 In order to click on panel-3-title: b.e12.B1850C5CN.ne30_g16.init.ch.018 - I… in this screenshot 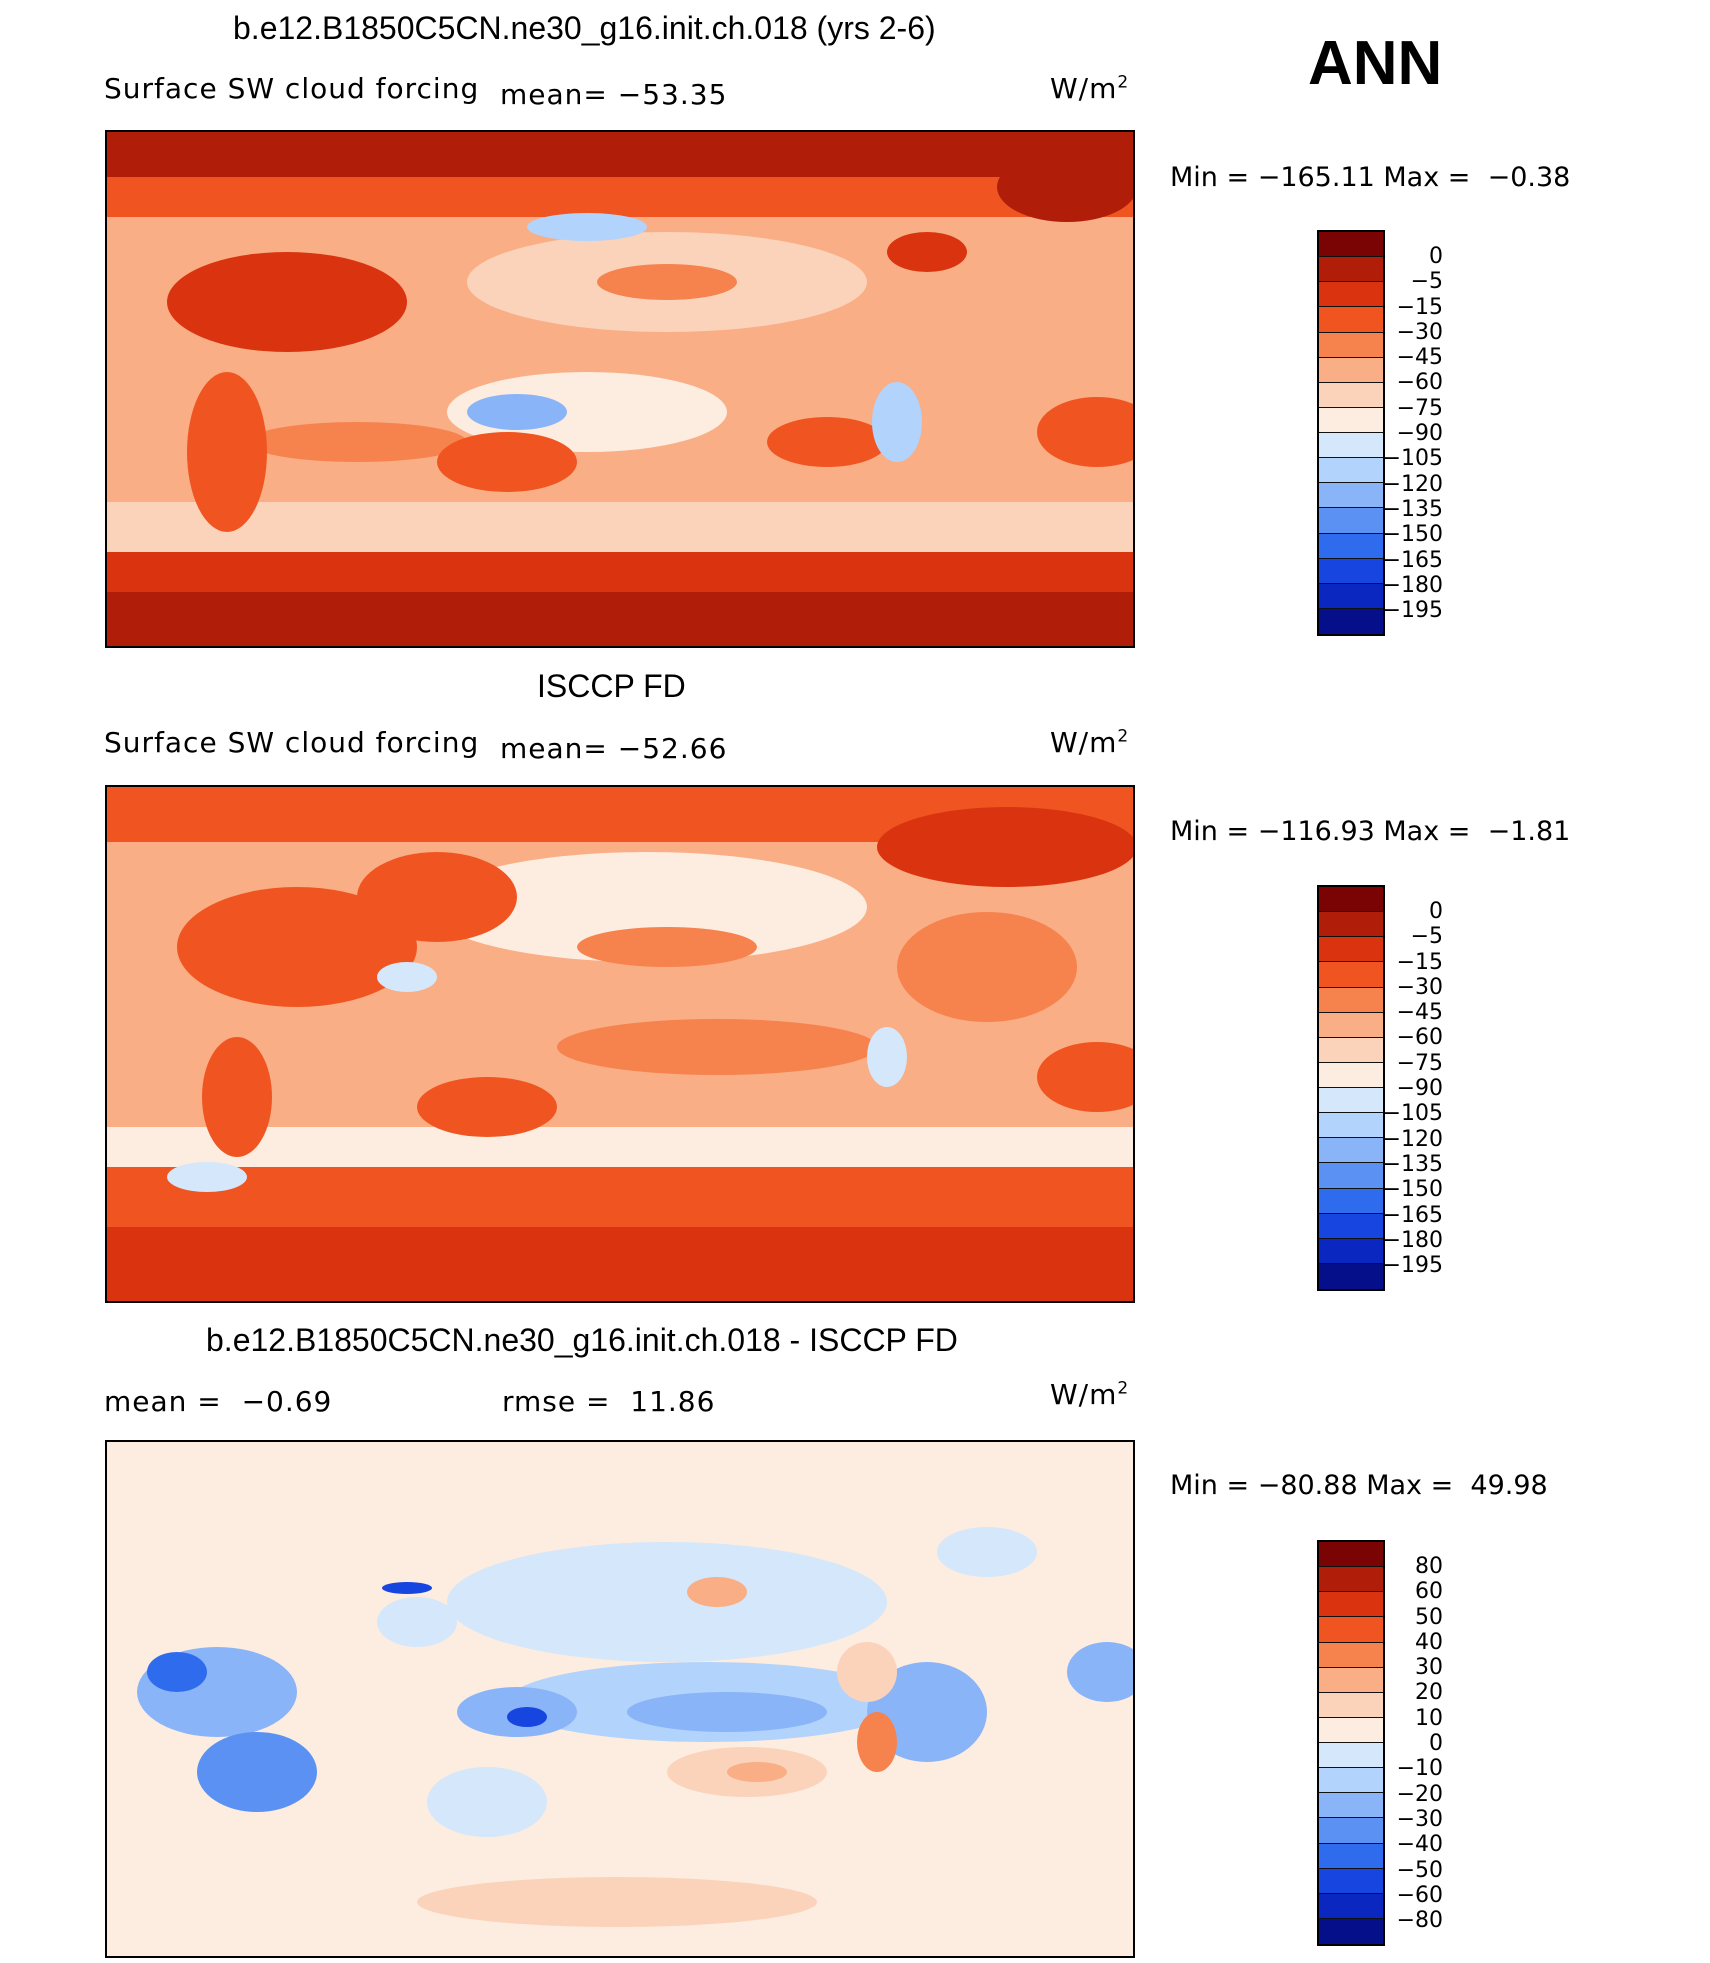, I will do `click(582, 1340)`.